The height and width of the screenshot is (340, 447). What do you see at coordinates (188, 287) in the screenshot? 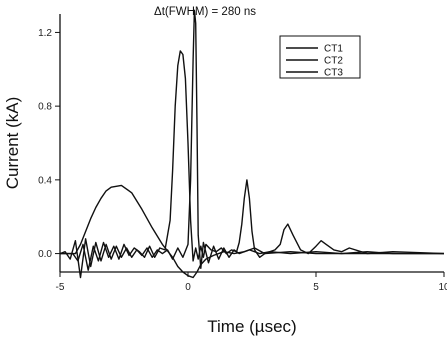
I see `x-tick-label: 0` at bounding box center [188, 287].